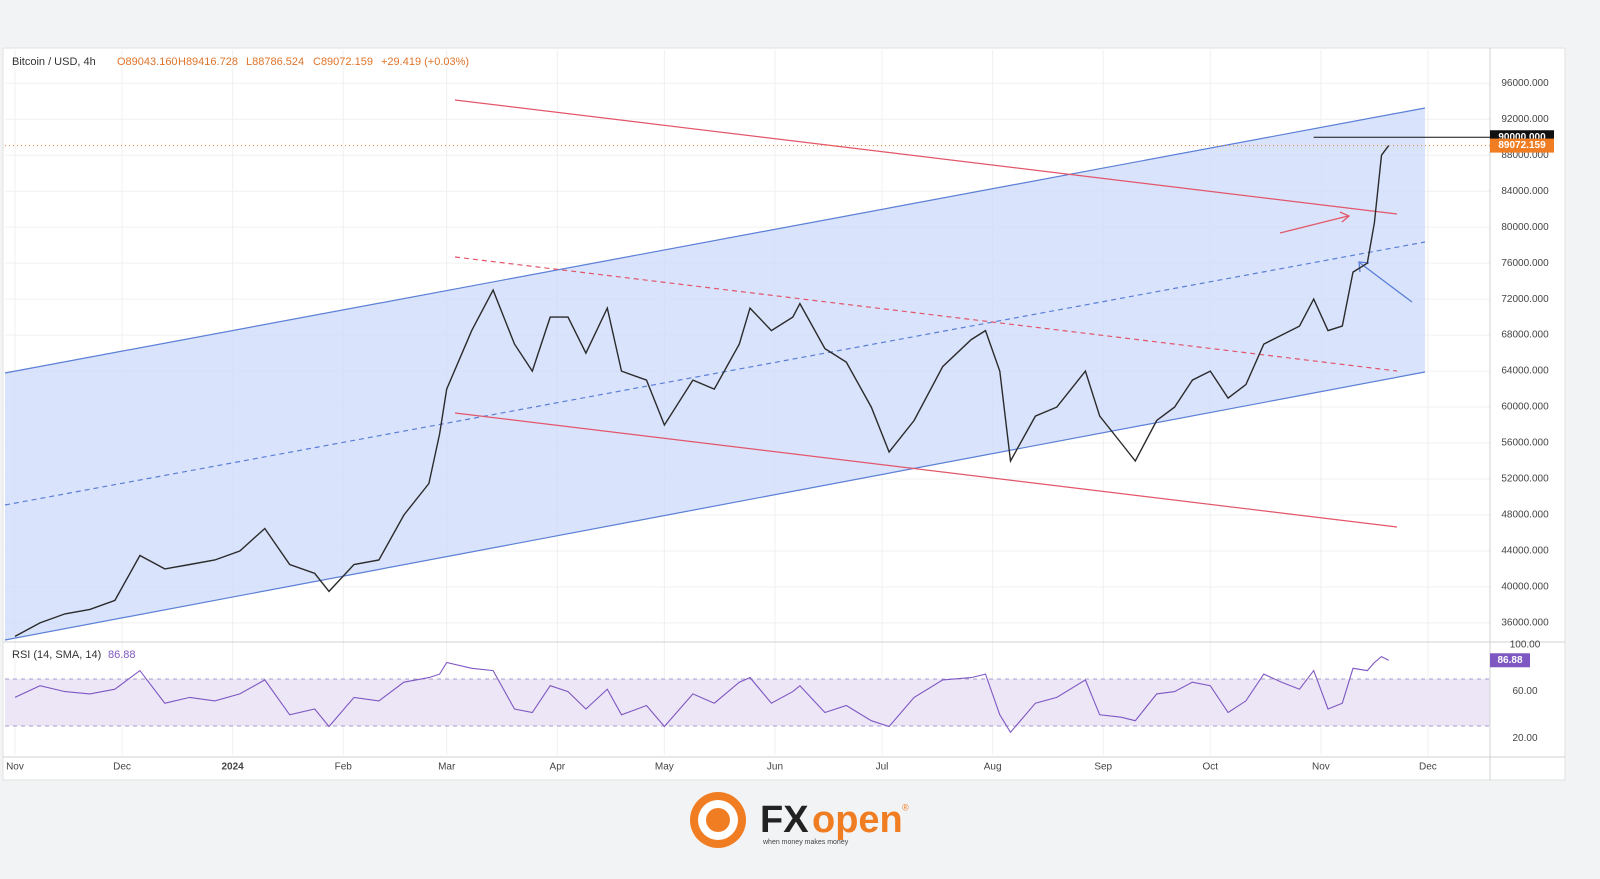 This screenshot has height=879, width=1600. I want to click on x-tick-label: Jul, so click(882, 767).